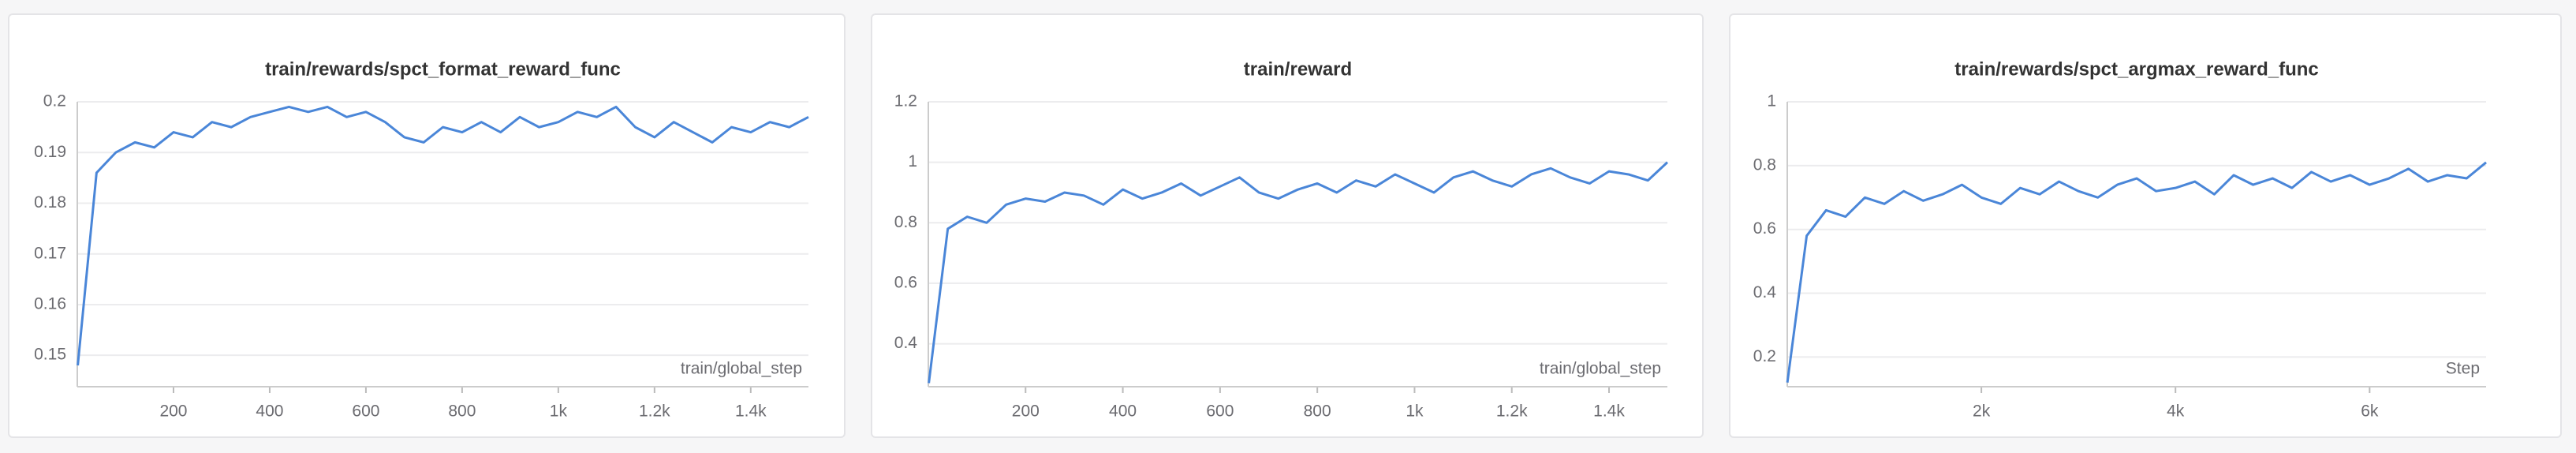 The image size is (2576, 453). Describe the element at coordinates (50, 253) in the screenshot. I see `y-tick-label: 0.17` at that location.